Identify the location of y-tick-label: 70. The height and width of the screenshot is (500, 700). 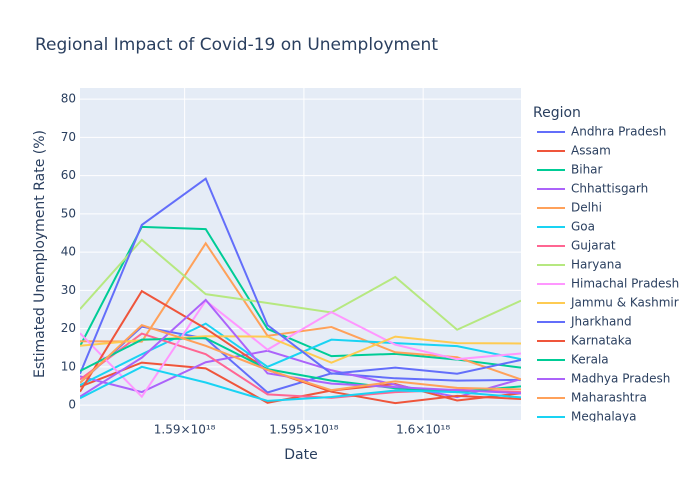
(68, 137).